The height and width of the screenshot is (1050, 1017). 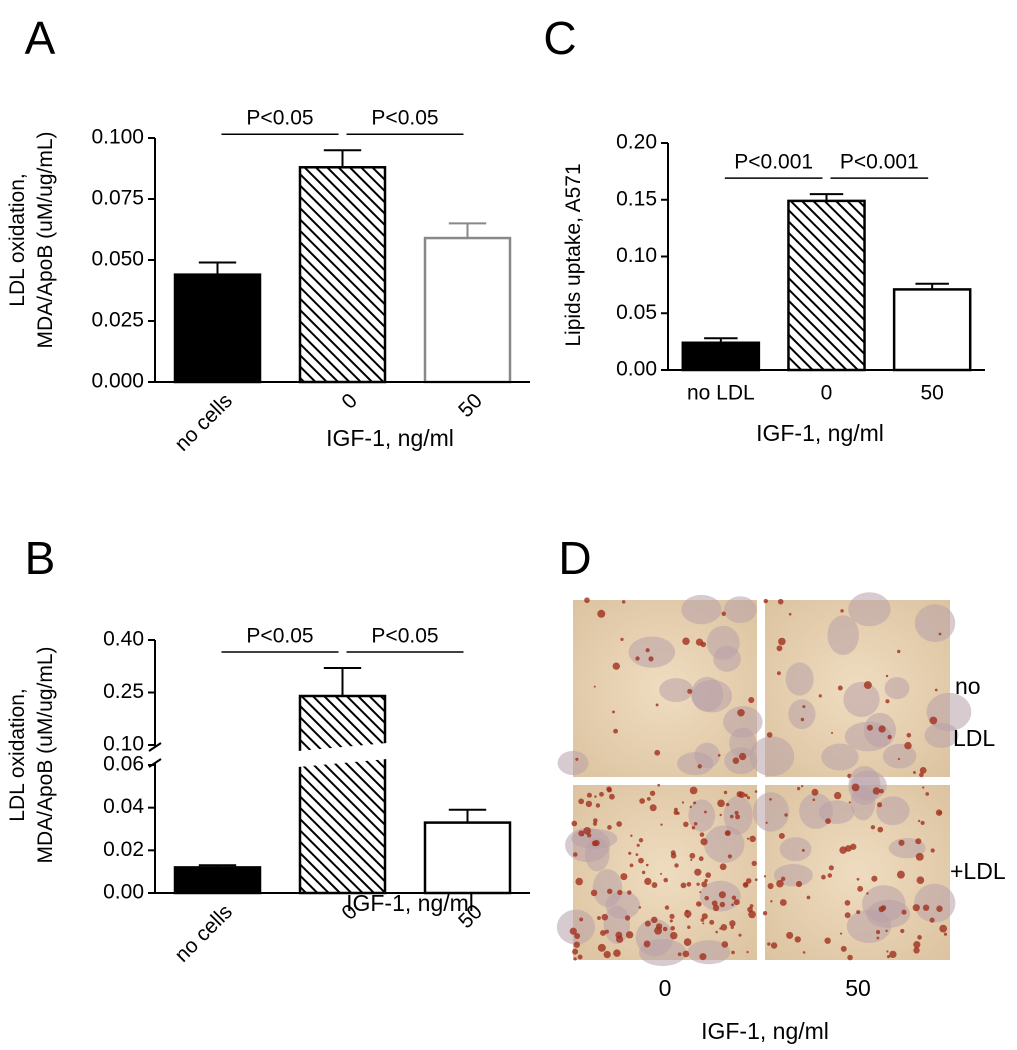 I want to click on x-axis-label: IGF-1, ng/ml, so click(x=390, y=438).